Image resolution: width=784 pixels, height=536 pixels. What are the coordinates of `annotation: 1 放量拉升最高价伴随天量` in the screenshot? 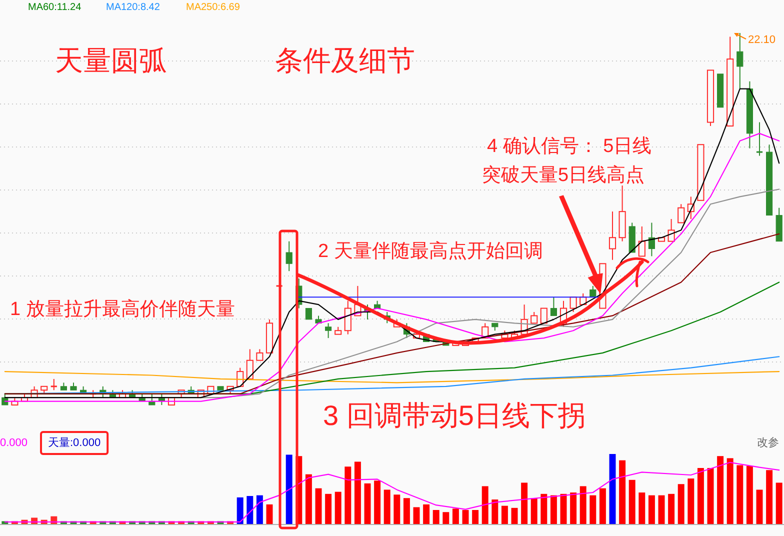 It's located at (122, 309).